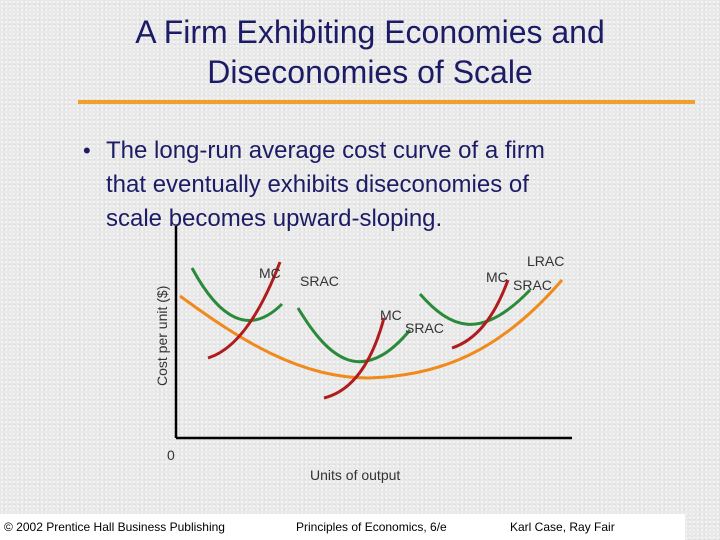 Image resolution: width=720 pixels, height=540 pixels. What do you see at coordinates (480, 314) in the screenshot?
I see `series-mc3-line` at bounding box center [480, 314].